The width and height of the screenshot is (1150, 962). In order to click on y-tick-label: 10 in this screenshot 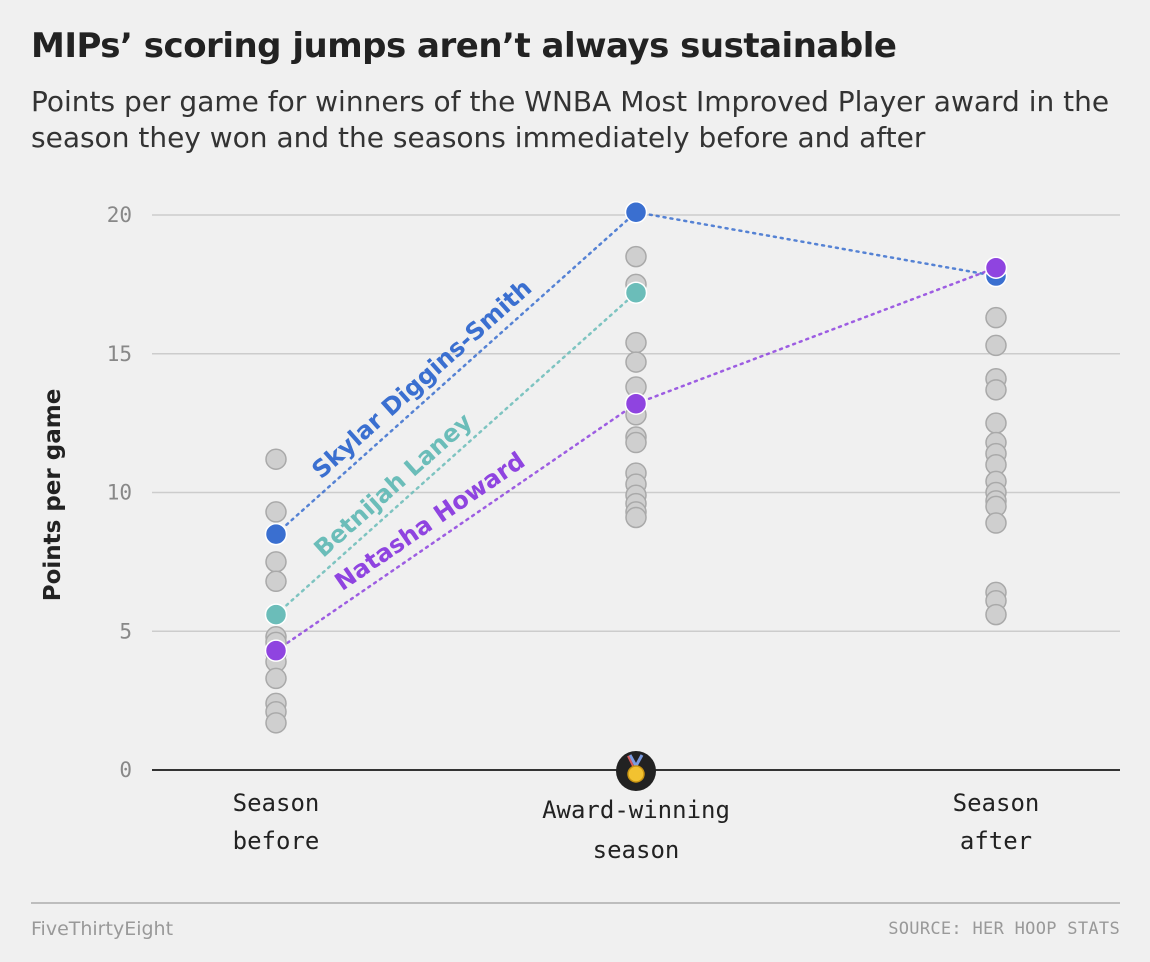, I will do `click(119, 493)`.